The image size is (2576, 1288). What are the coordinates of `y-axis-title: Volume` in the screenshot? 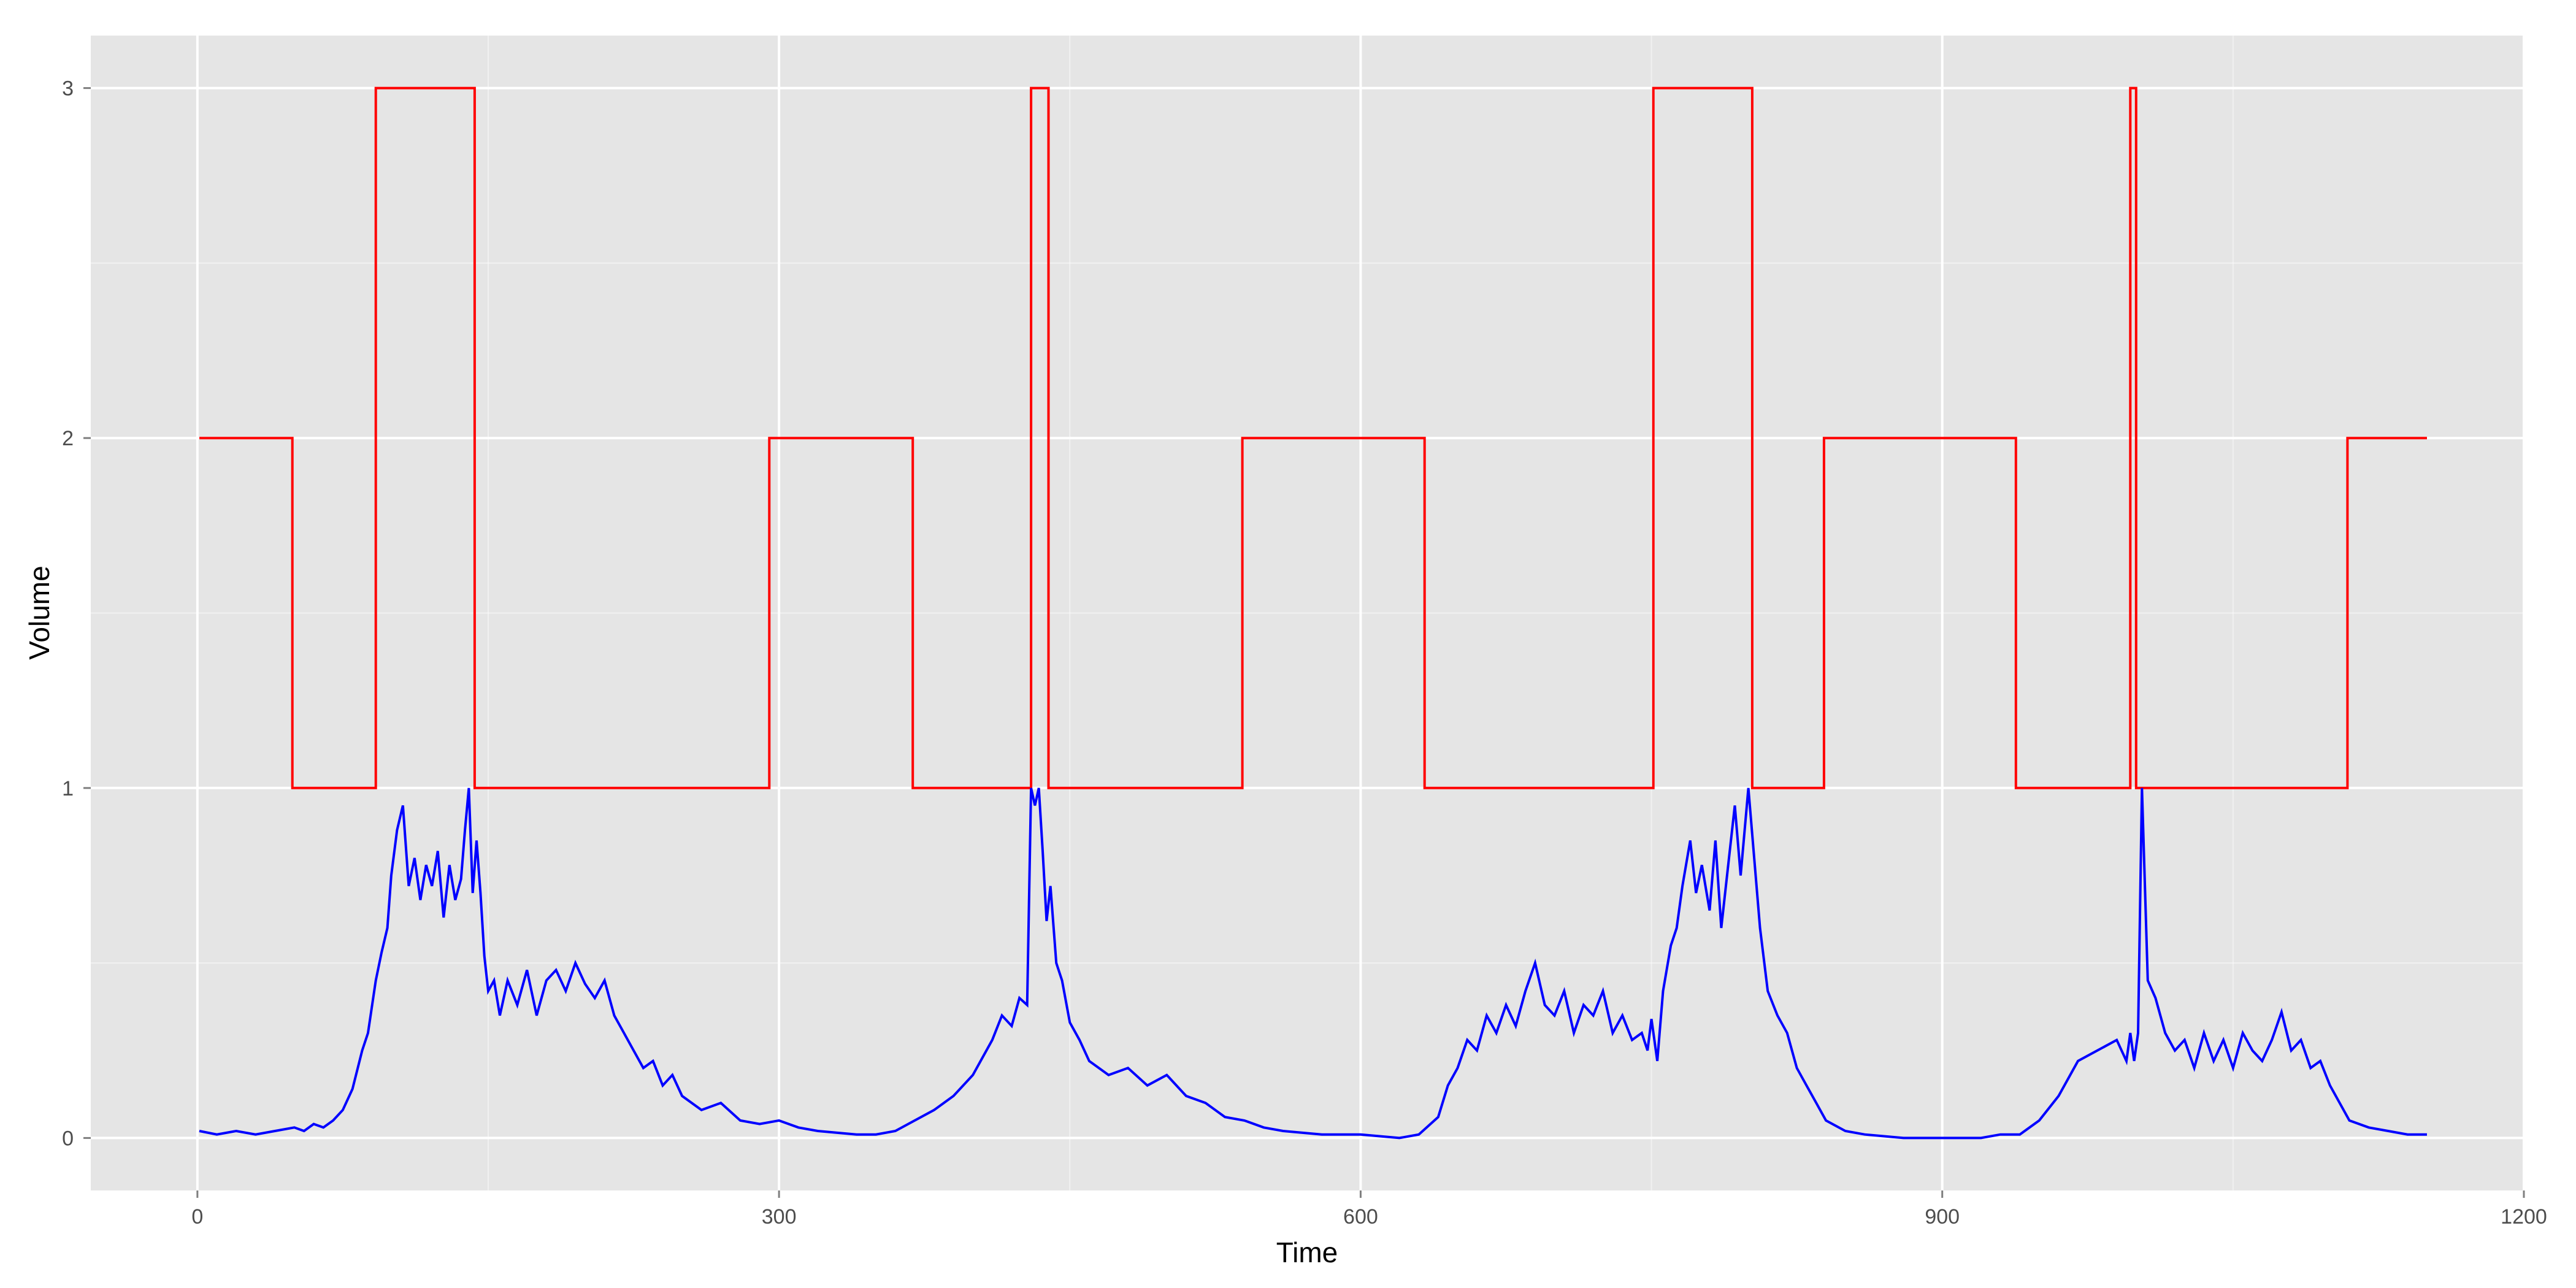 It's located at (39, 612).